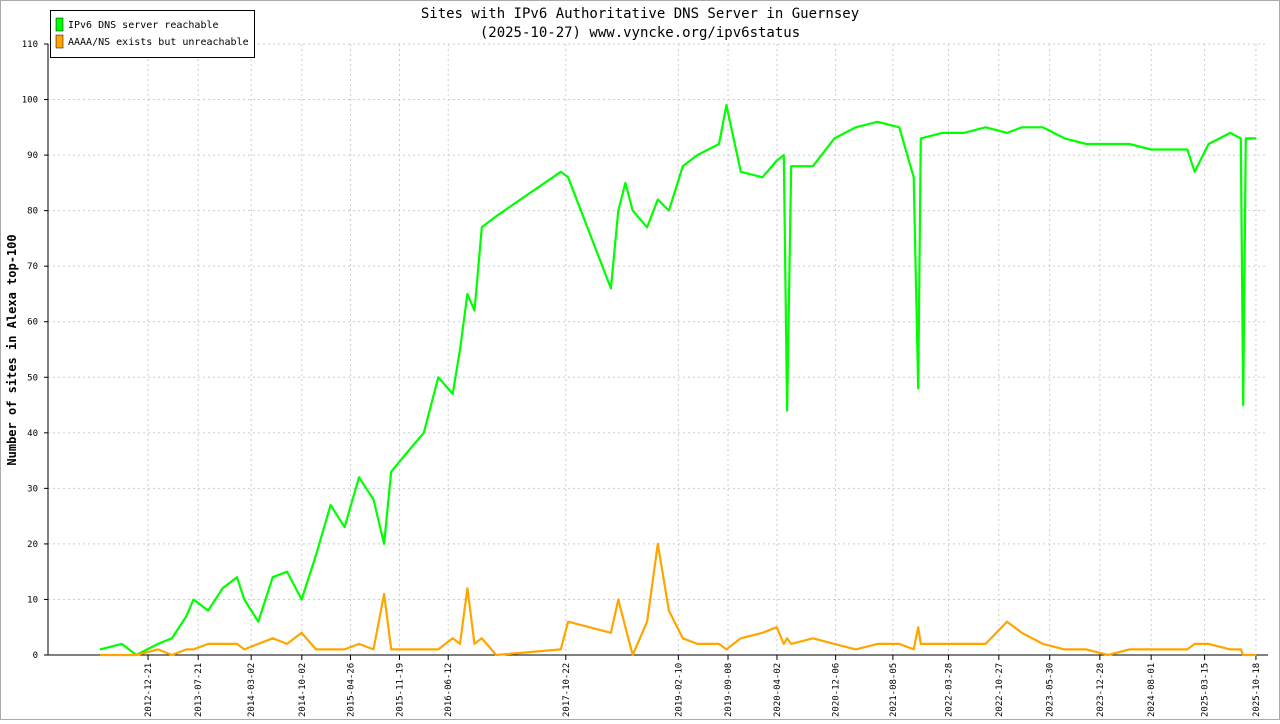 The height and width of the screenshot is (724, 1280). What do you see at coordinates (1051, 690) in the screenshot?
I see `x-tick-label: 2023-05-30` at bounding box center [1051, 690].